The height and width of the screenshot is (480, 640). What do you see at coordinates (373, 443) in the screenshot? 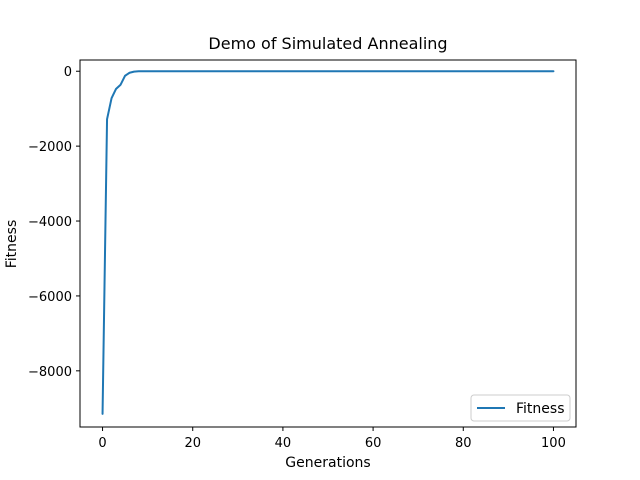
I see `x-tick-label: 60` at bounding box center [373, 443].